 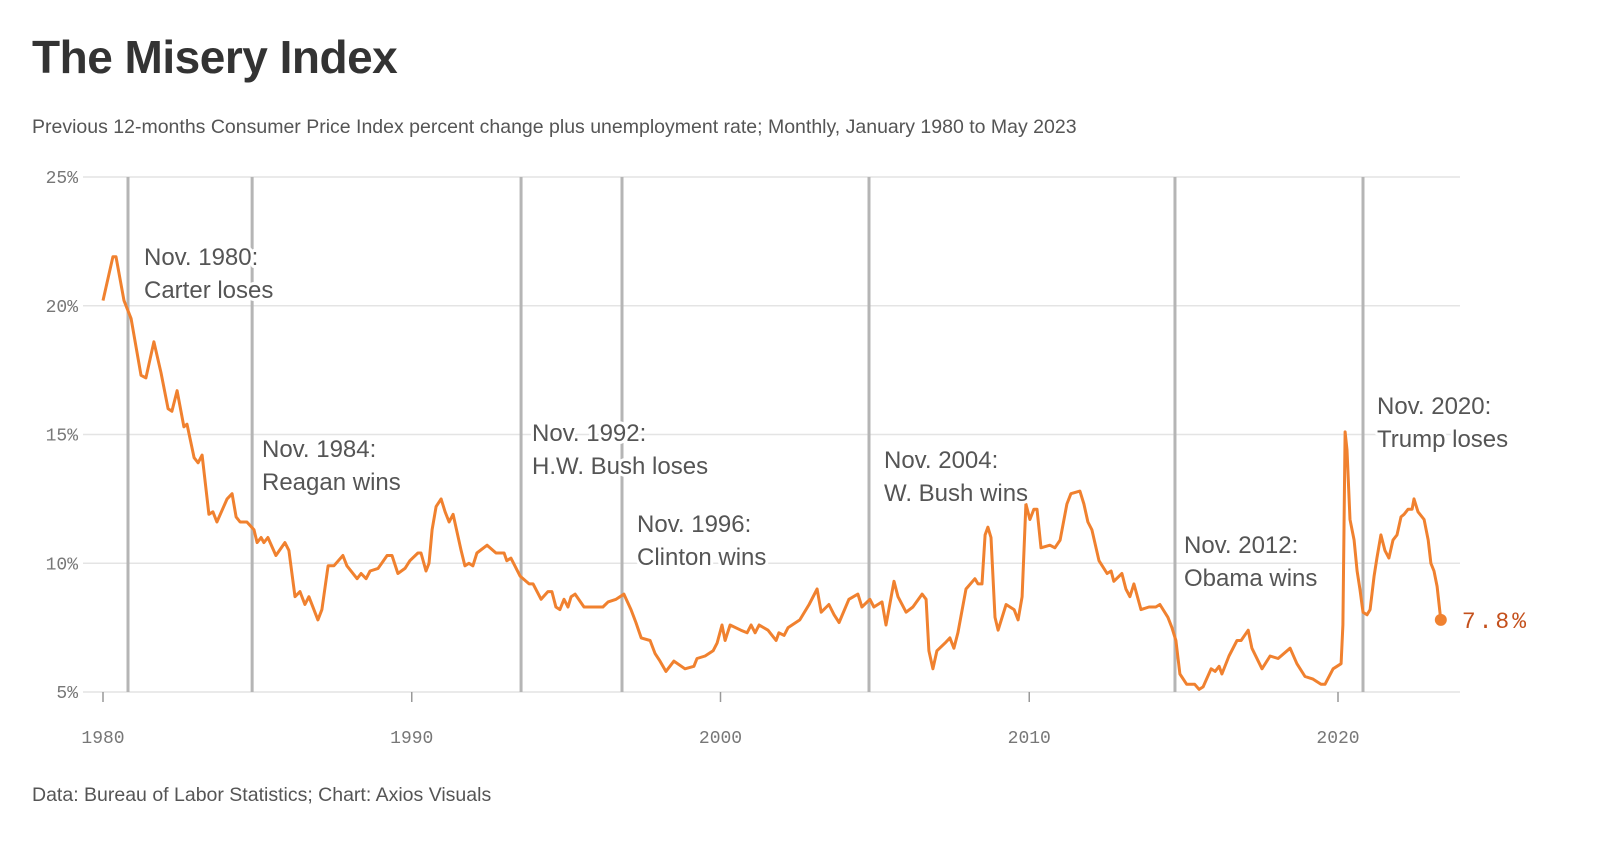 What do you see at coordinates (720, 739) in the screenshot?
I see `x-tick-label: 2000` at bounding box center [720, 739].